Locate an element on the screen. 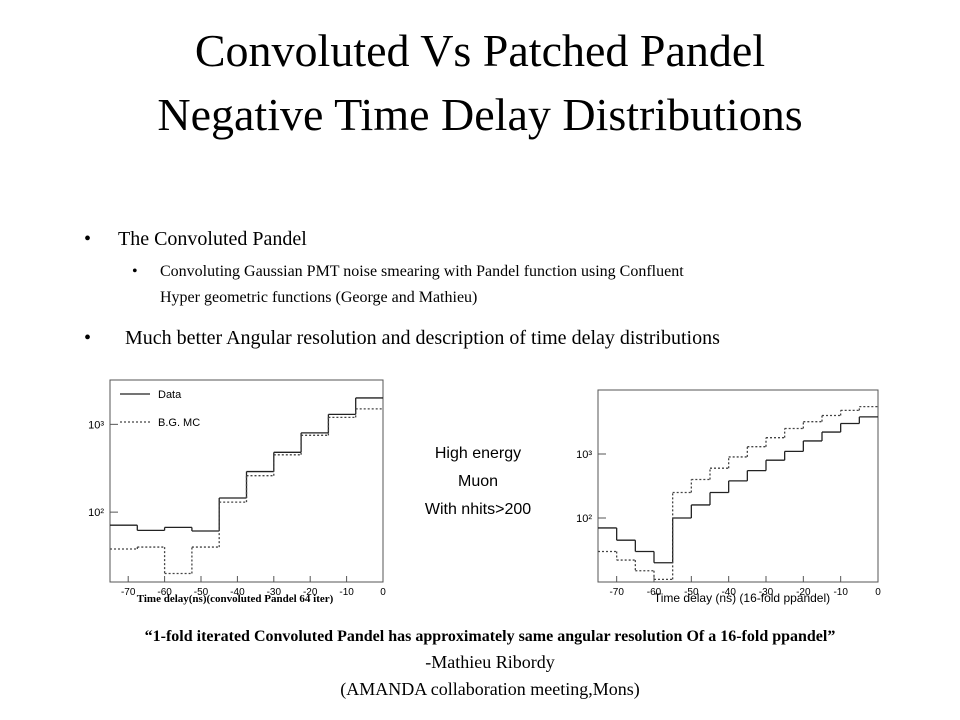 The image size is (960, 720). quote-author: -Mathieu Ribordy is located at coordinates (489, 662).